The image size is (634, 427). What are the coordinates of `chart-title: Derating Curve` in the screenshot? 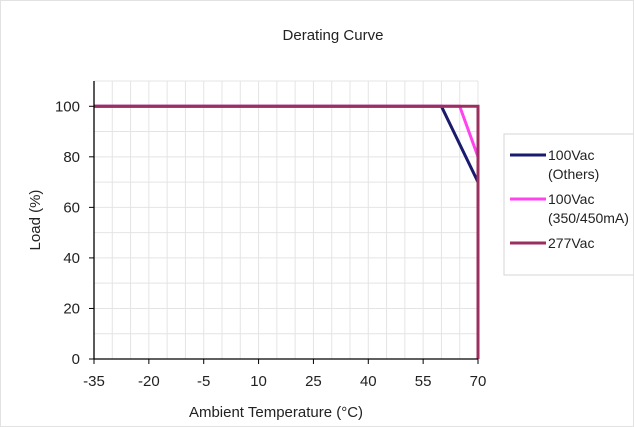 It's located at (333, 35).